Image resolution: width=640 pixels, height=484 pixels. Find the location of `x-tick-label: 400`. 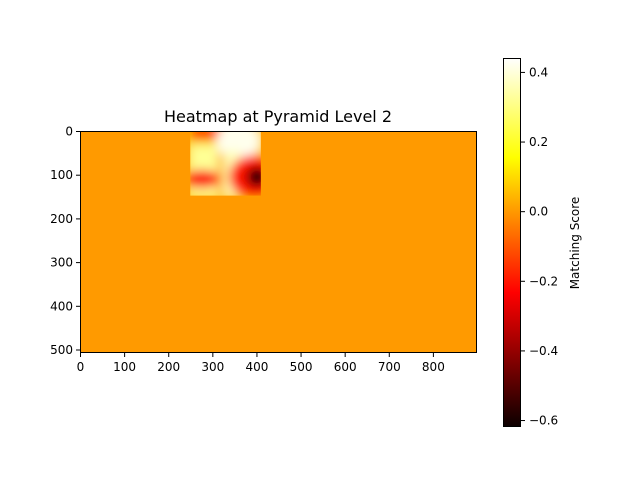

x-tick-label: 400 is located at coordinates (256, 367).